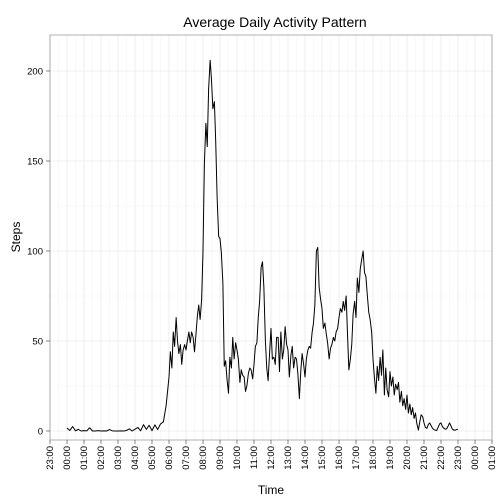 The image size is (504, 504). What do you see at coordinates (305, 458) in the screenshot?
I see `x-tick-label: 14:00` at bounding box center [305, 458].